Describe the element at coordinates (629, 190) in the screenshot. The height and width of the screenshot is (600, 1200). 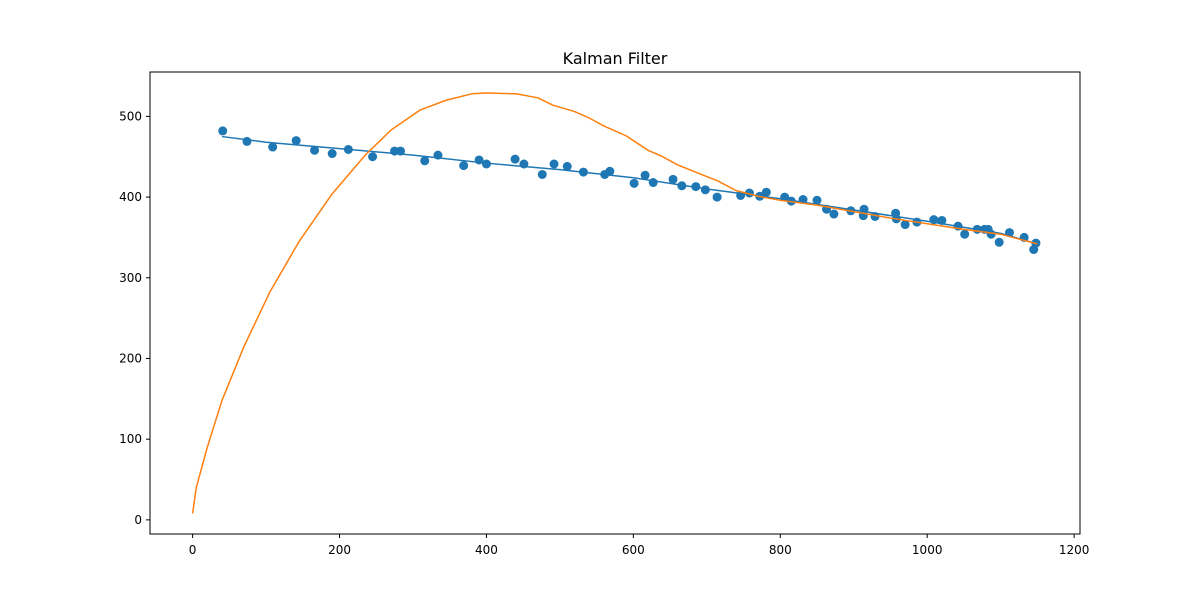
I see `series-1-line` at that location.